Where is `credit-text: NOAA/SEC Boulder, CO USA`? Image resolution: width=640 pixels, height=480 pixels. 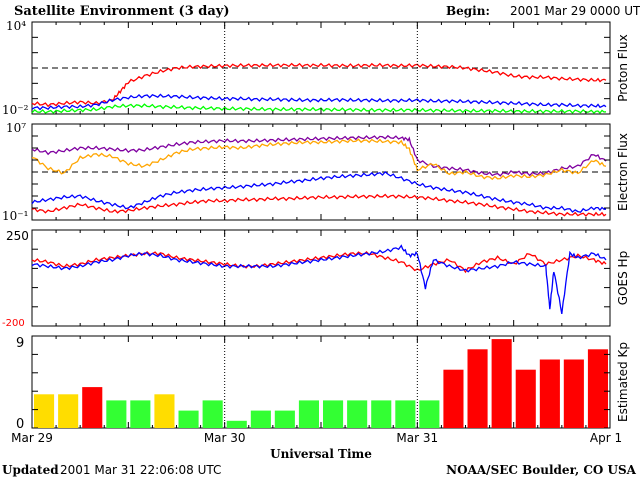
credit-text: NOAA/SEC Boulder, CO USA is located at coordinates (541, 470).